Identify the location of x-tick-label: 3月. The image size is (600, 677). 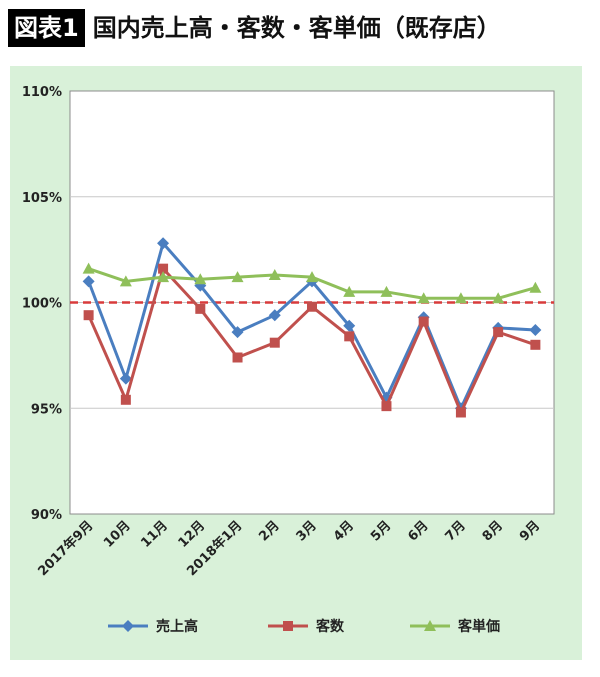
(307, 531).